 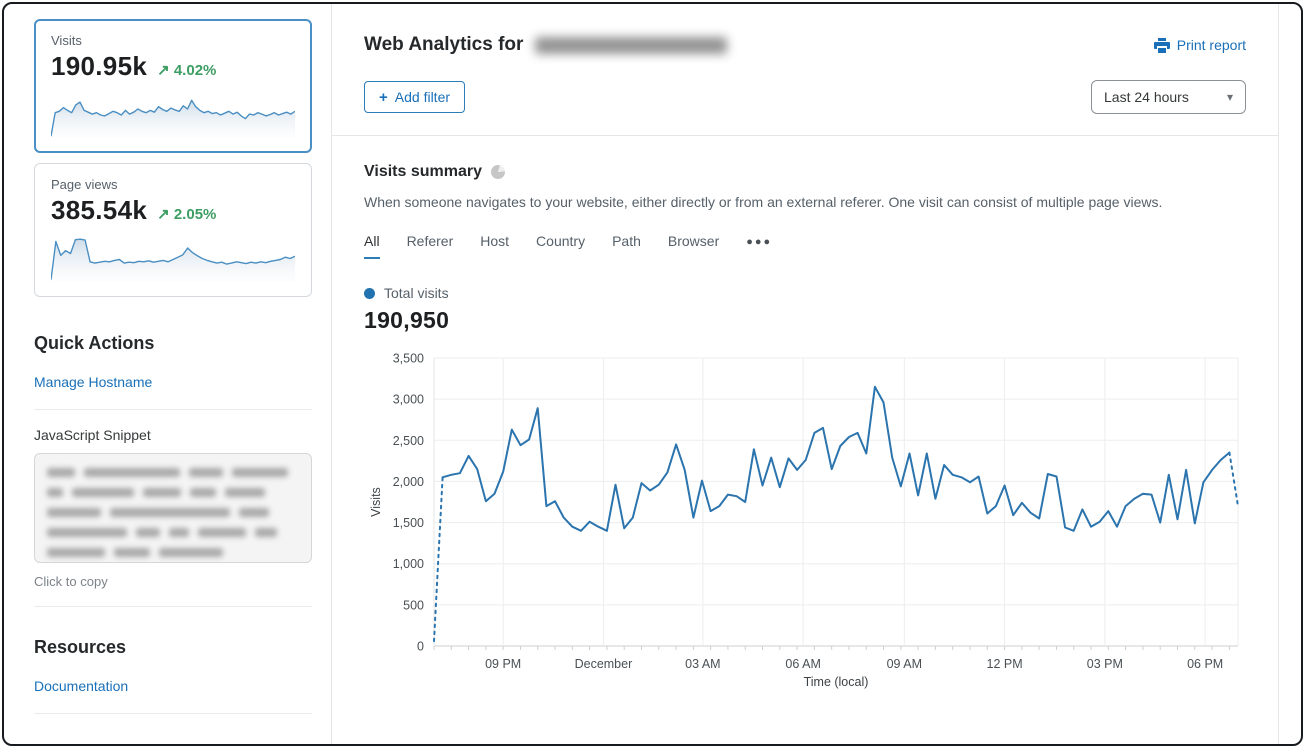 What do you see at coordinates (80, 647) in the screenshot?
I see `resources-title: Resources` at bounding box center [80, 647].